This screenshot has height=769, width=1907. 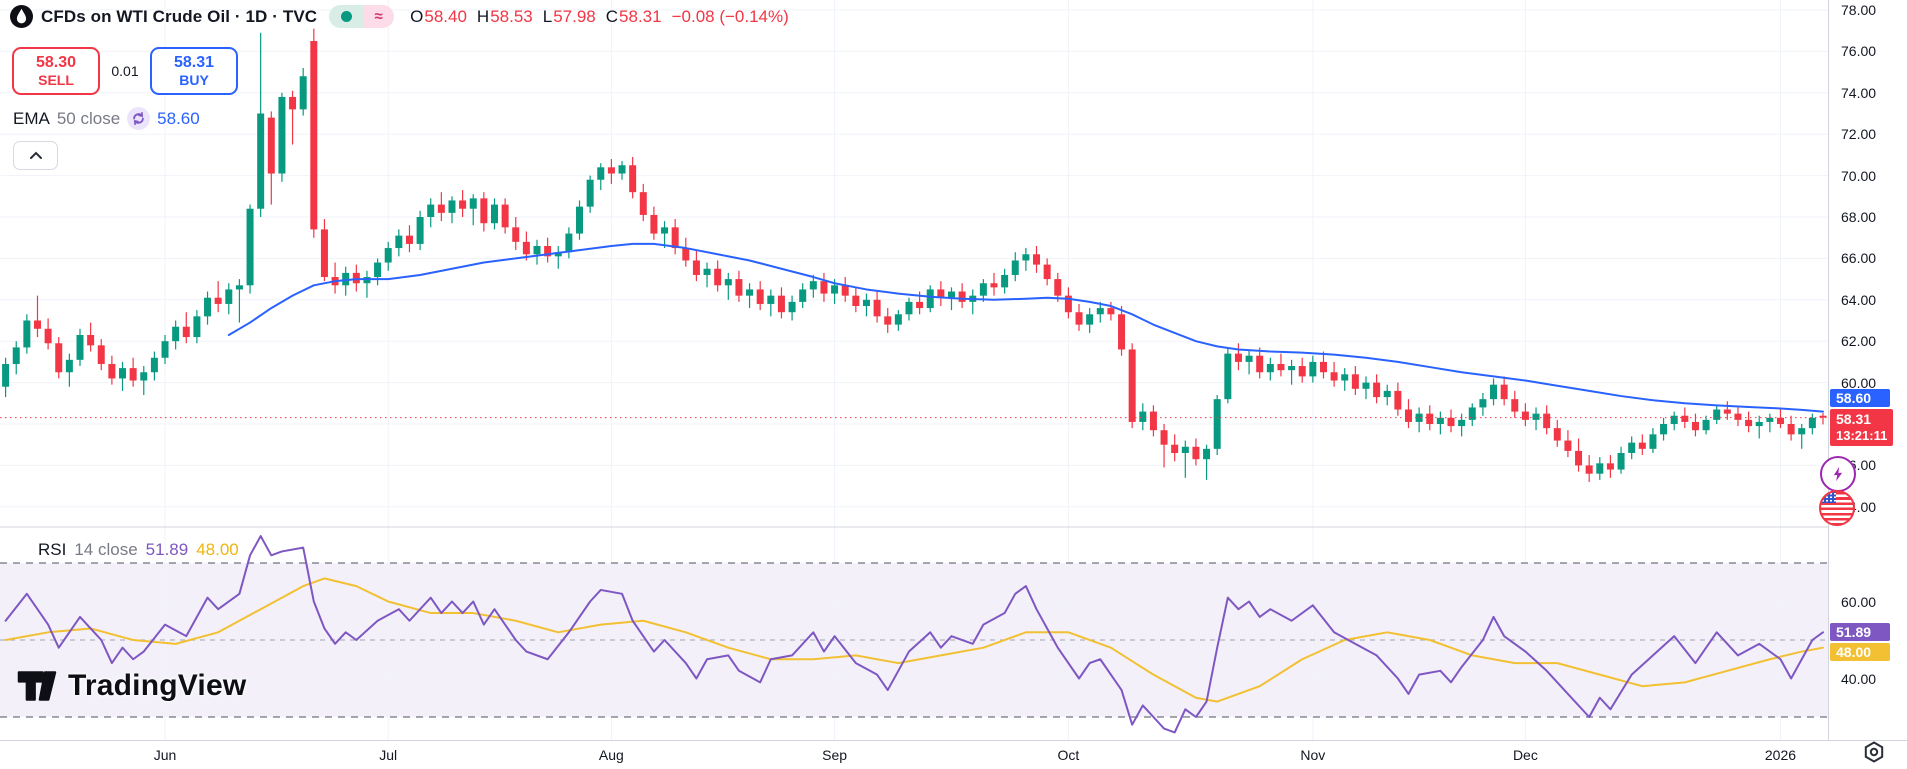 I want to click on chart-settings-button, so click(x=1874, y=752).